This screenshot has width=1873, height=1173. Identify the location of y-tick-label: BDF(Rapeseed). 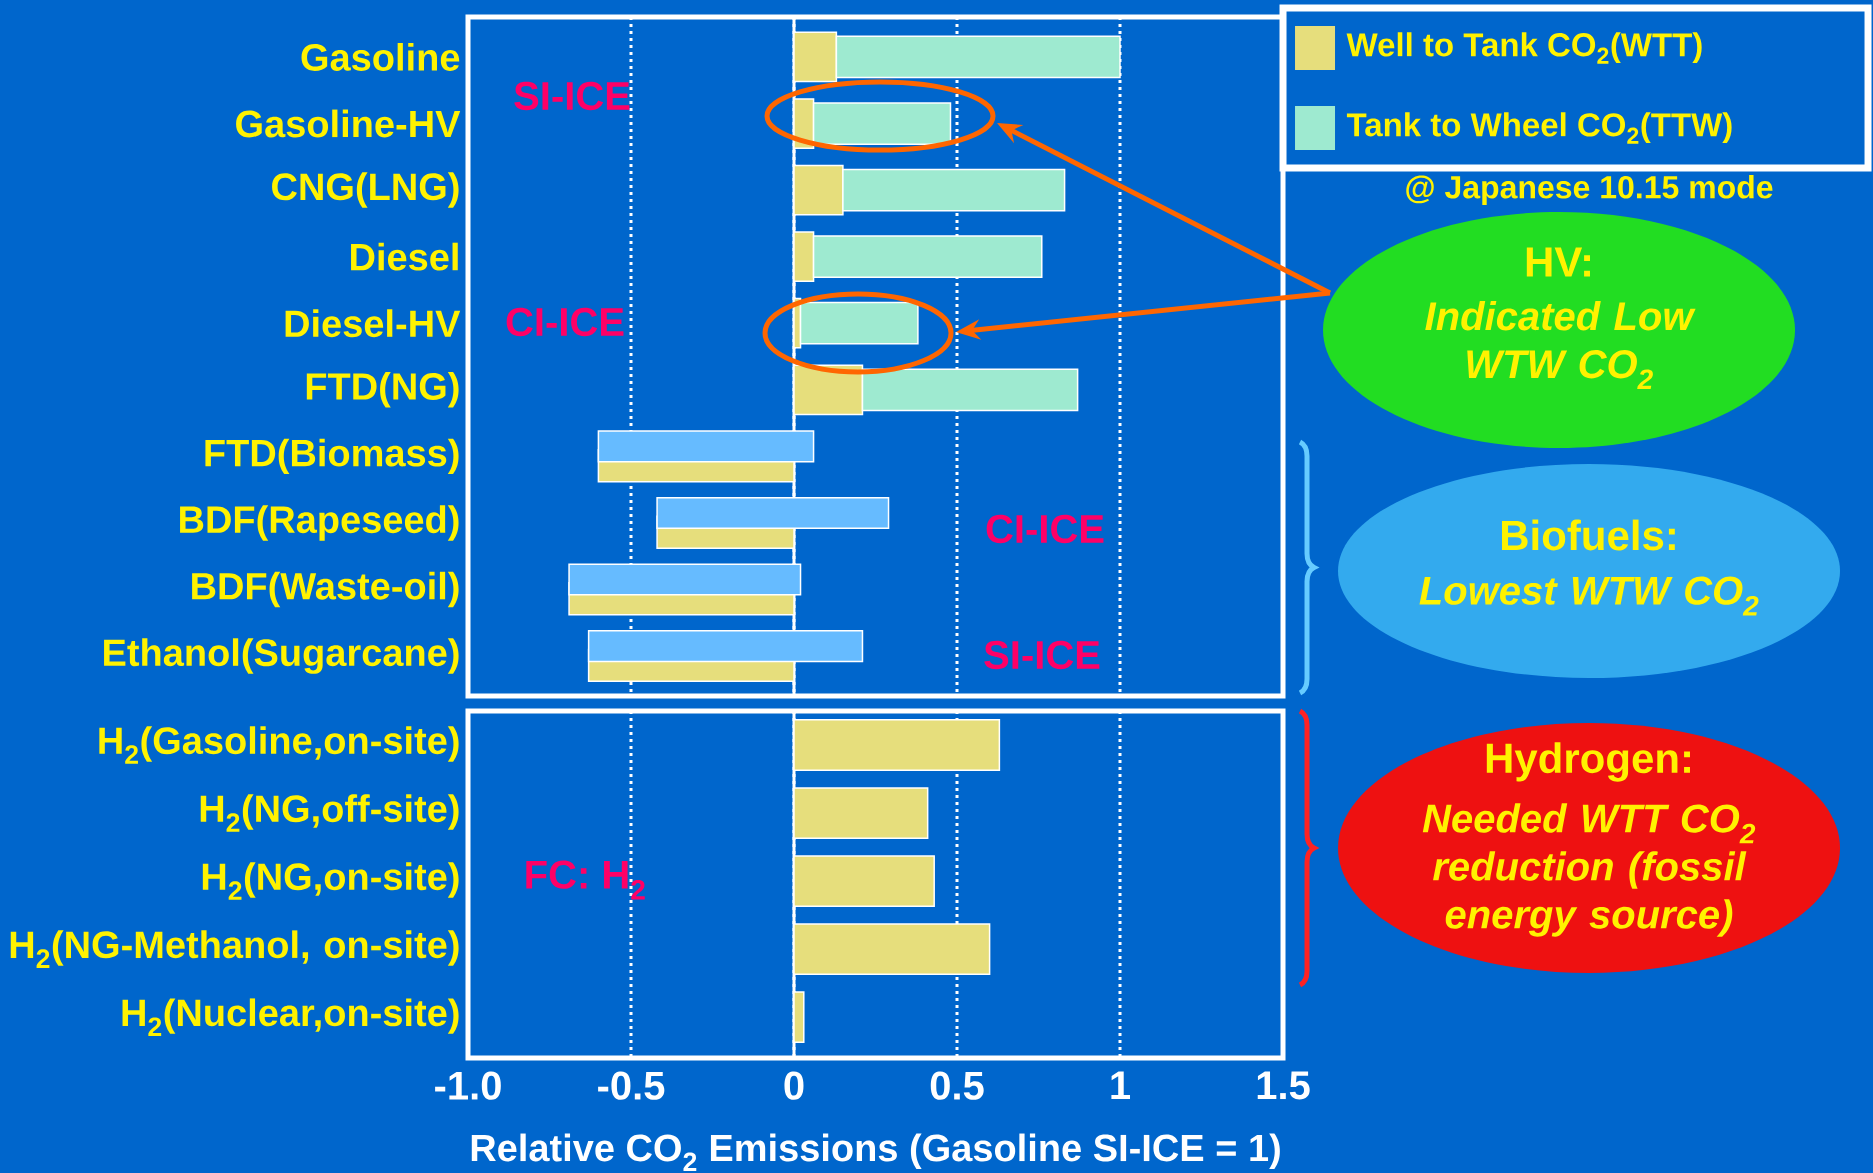
(319, 523).